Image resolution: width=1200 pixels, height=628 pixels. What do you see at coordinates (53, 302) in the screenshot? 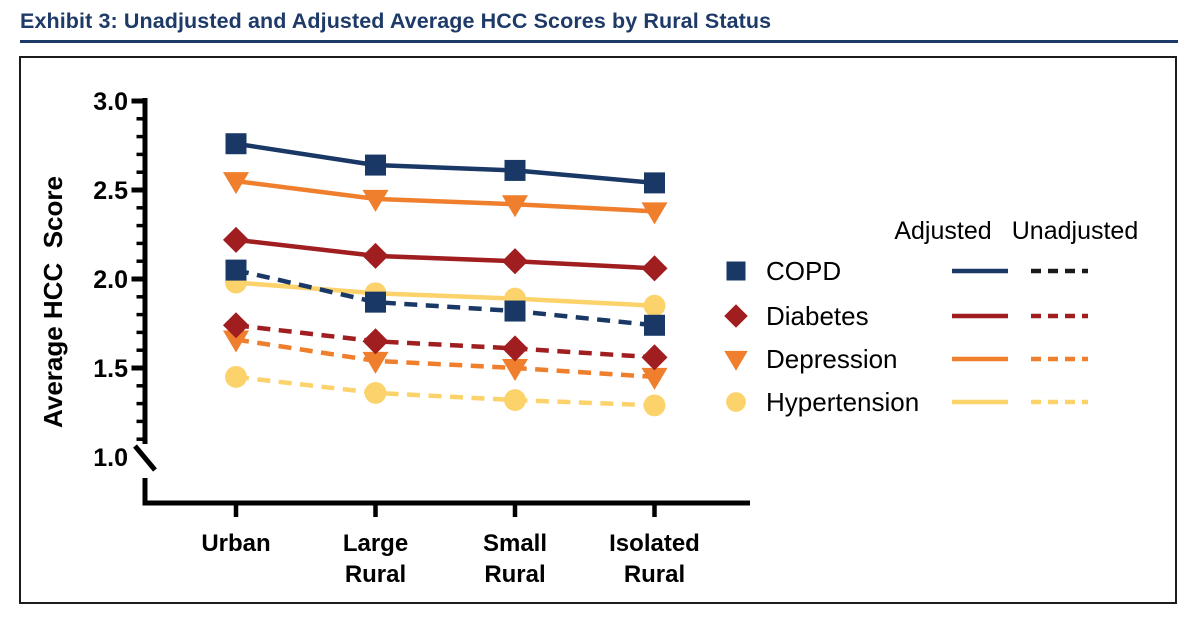
I see `y-axis-title: Average HCC Score` at bounding box center [53, 302].